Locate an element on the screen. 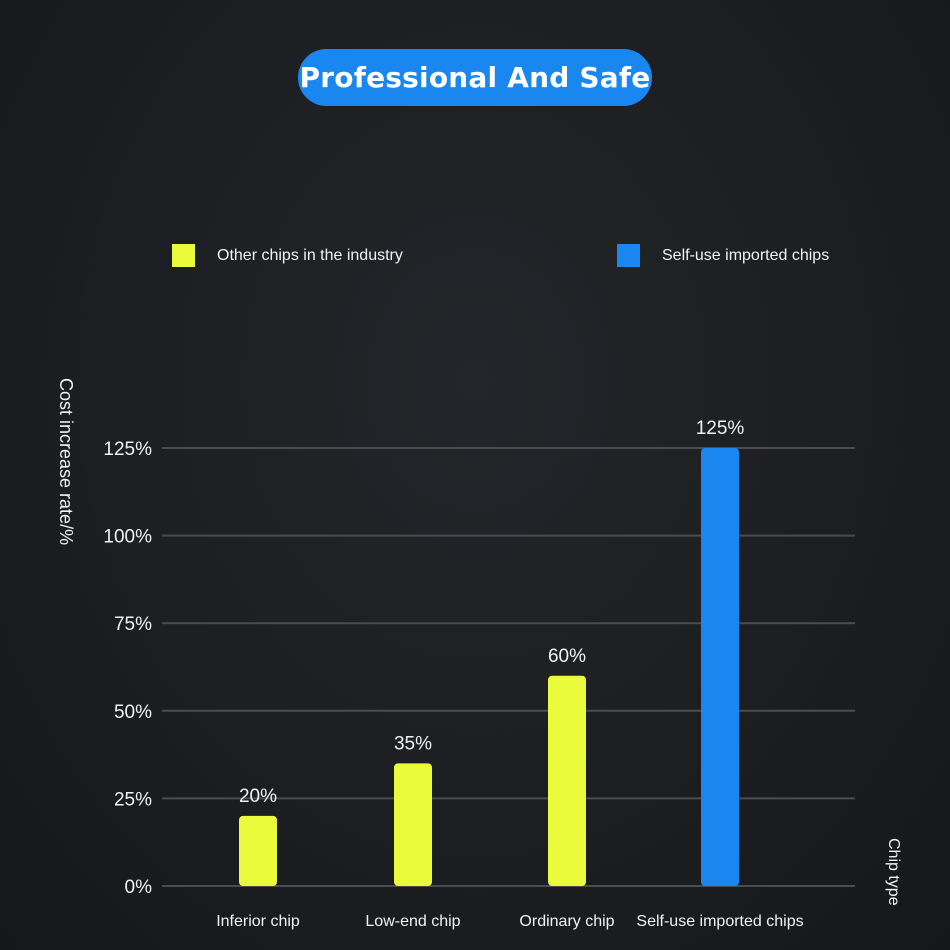 The height and width of the screenshot is (950, 950). bar-value-label: 20% is located at coordinates (258, 796).